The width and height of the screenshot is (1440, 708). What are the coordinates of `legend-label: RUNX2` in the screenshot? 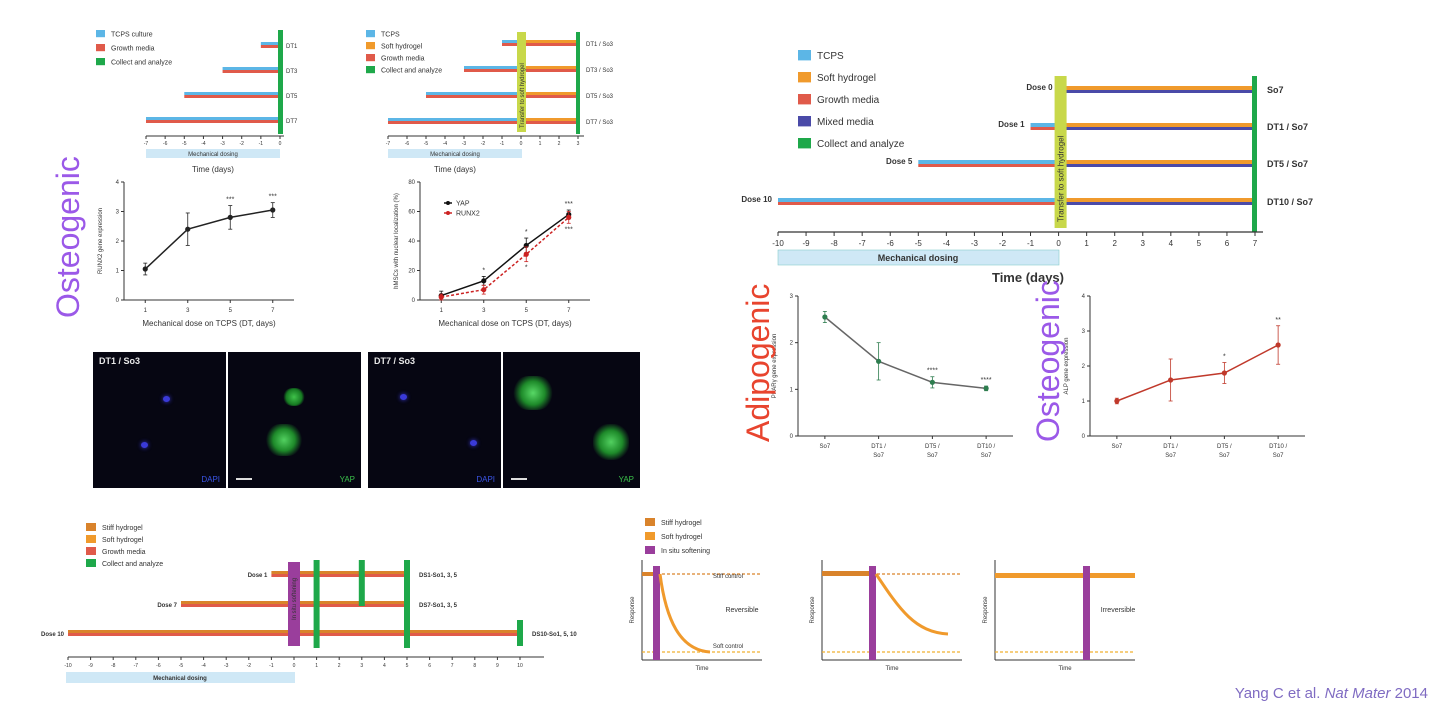 It's located at (468, 214).